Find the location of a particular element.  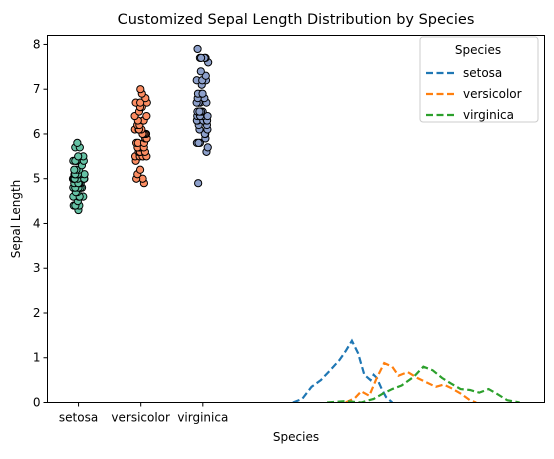

legend: Species setosa versicolor virginica is located at coordinates (479, 79).